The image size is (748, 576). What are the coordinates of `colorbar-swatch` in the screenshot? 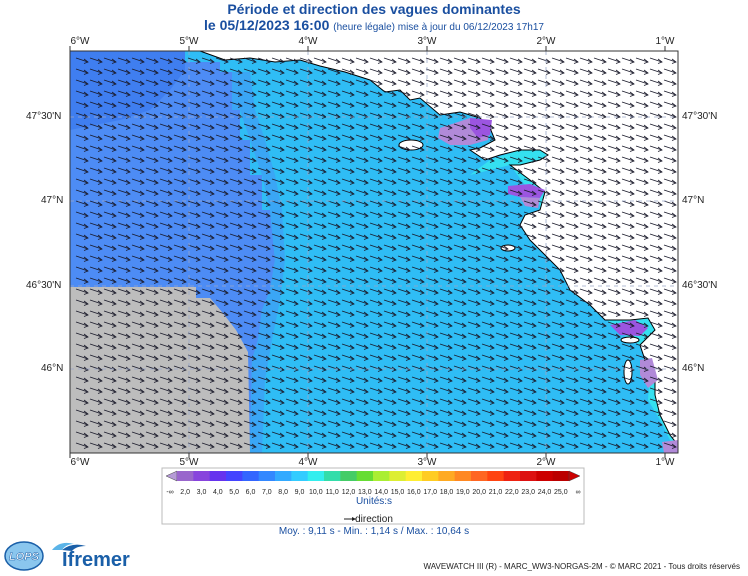 It's located at (479, 476).